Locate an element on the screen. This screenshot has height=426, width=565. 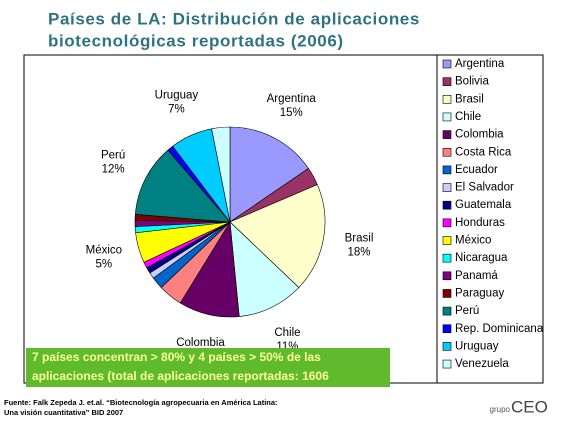
legend-label: Honduras is located at coordinates (480, 223).